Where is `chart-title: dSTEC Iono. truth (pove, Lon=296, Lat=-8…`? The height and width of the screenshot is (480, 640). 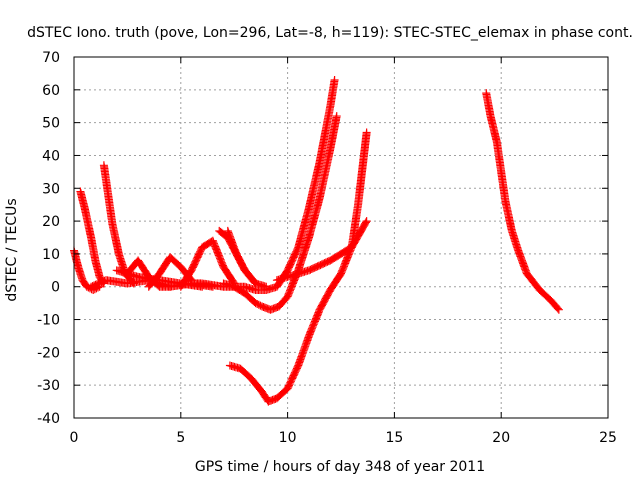
chart-title: dSTEC Iono. truth (pove, Lon=296, Lat=-8… is located at coordinates (330, 33).